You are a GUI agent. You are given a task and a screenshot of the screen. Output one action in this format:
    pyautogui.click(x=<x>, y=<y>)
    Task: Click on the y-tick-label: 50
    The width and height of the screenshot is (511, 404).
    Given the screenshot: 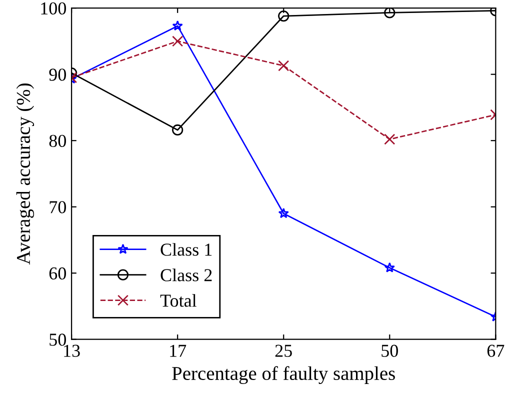 What is the action you would take?
    pyautogui.click(x=58, y=340)
    